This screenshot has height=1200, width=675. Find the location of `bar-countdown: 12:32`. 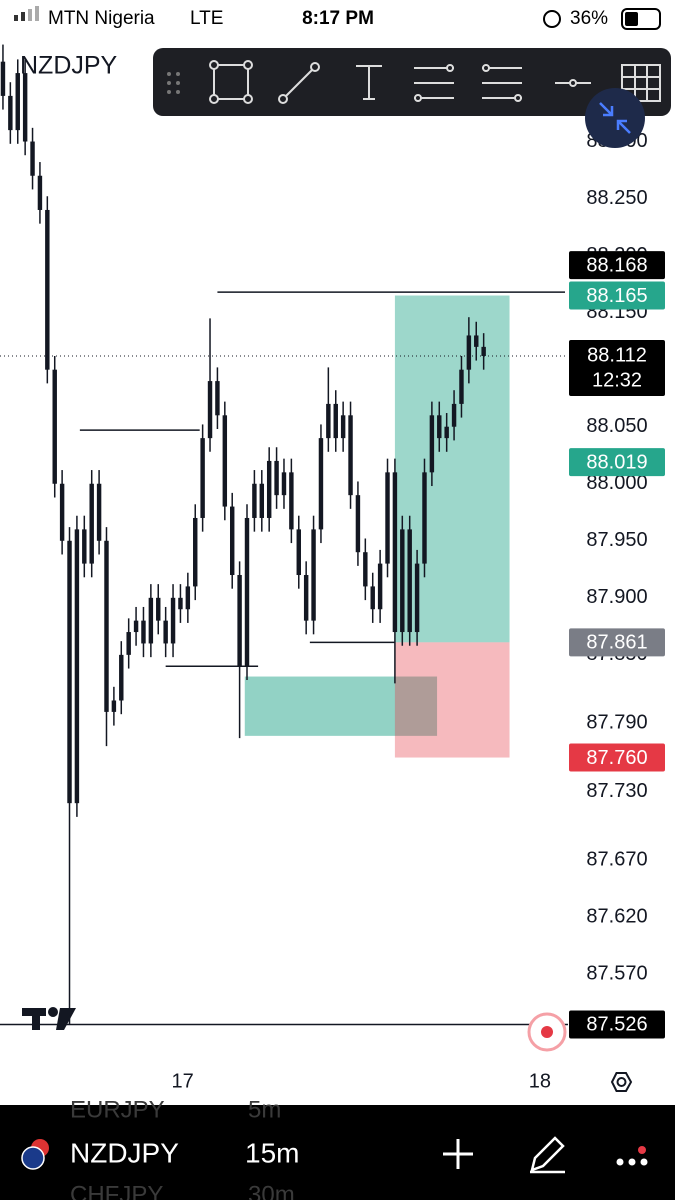

bar-countdown: 12:32 is located at coordinates (617, 380).